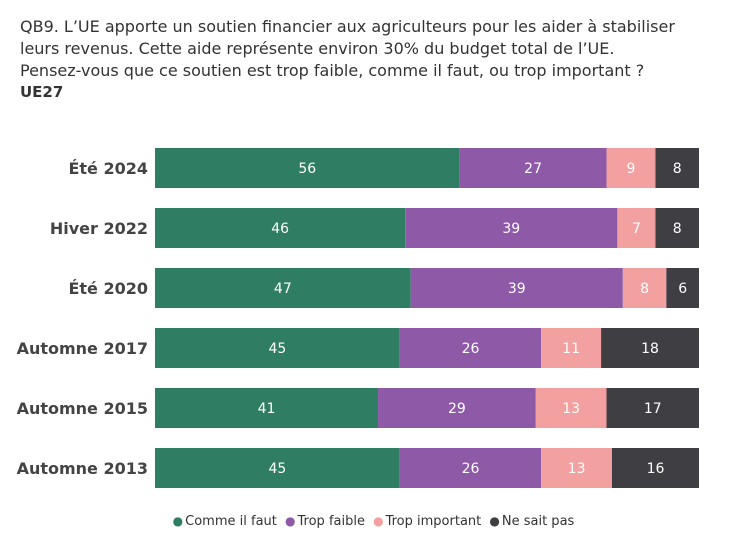 The height and width of the screenshot is (554, 747). What do you see at coordinates (99, 228) in the screenshot?
I see `category-label: Hiver 2022` at bounding box center [99, 228].